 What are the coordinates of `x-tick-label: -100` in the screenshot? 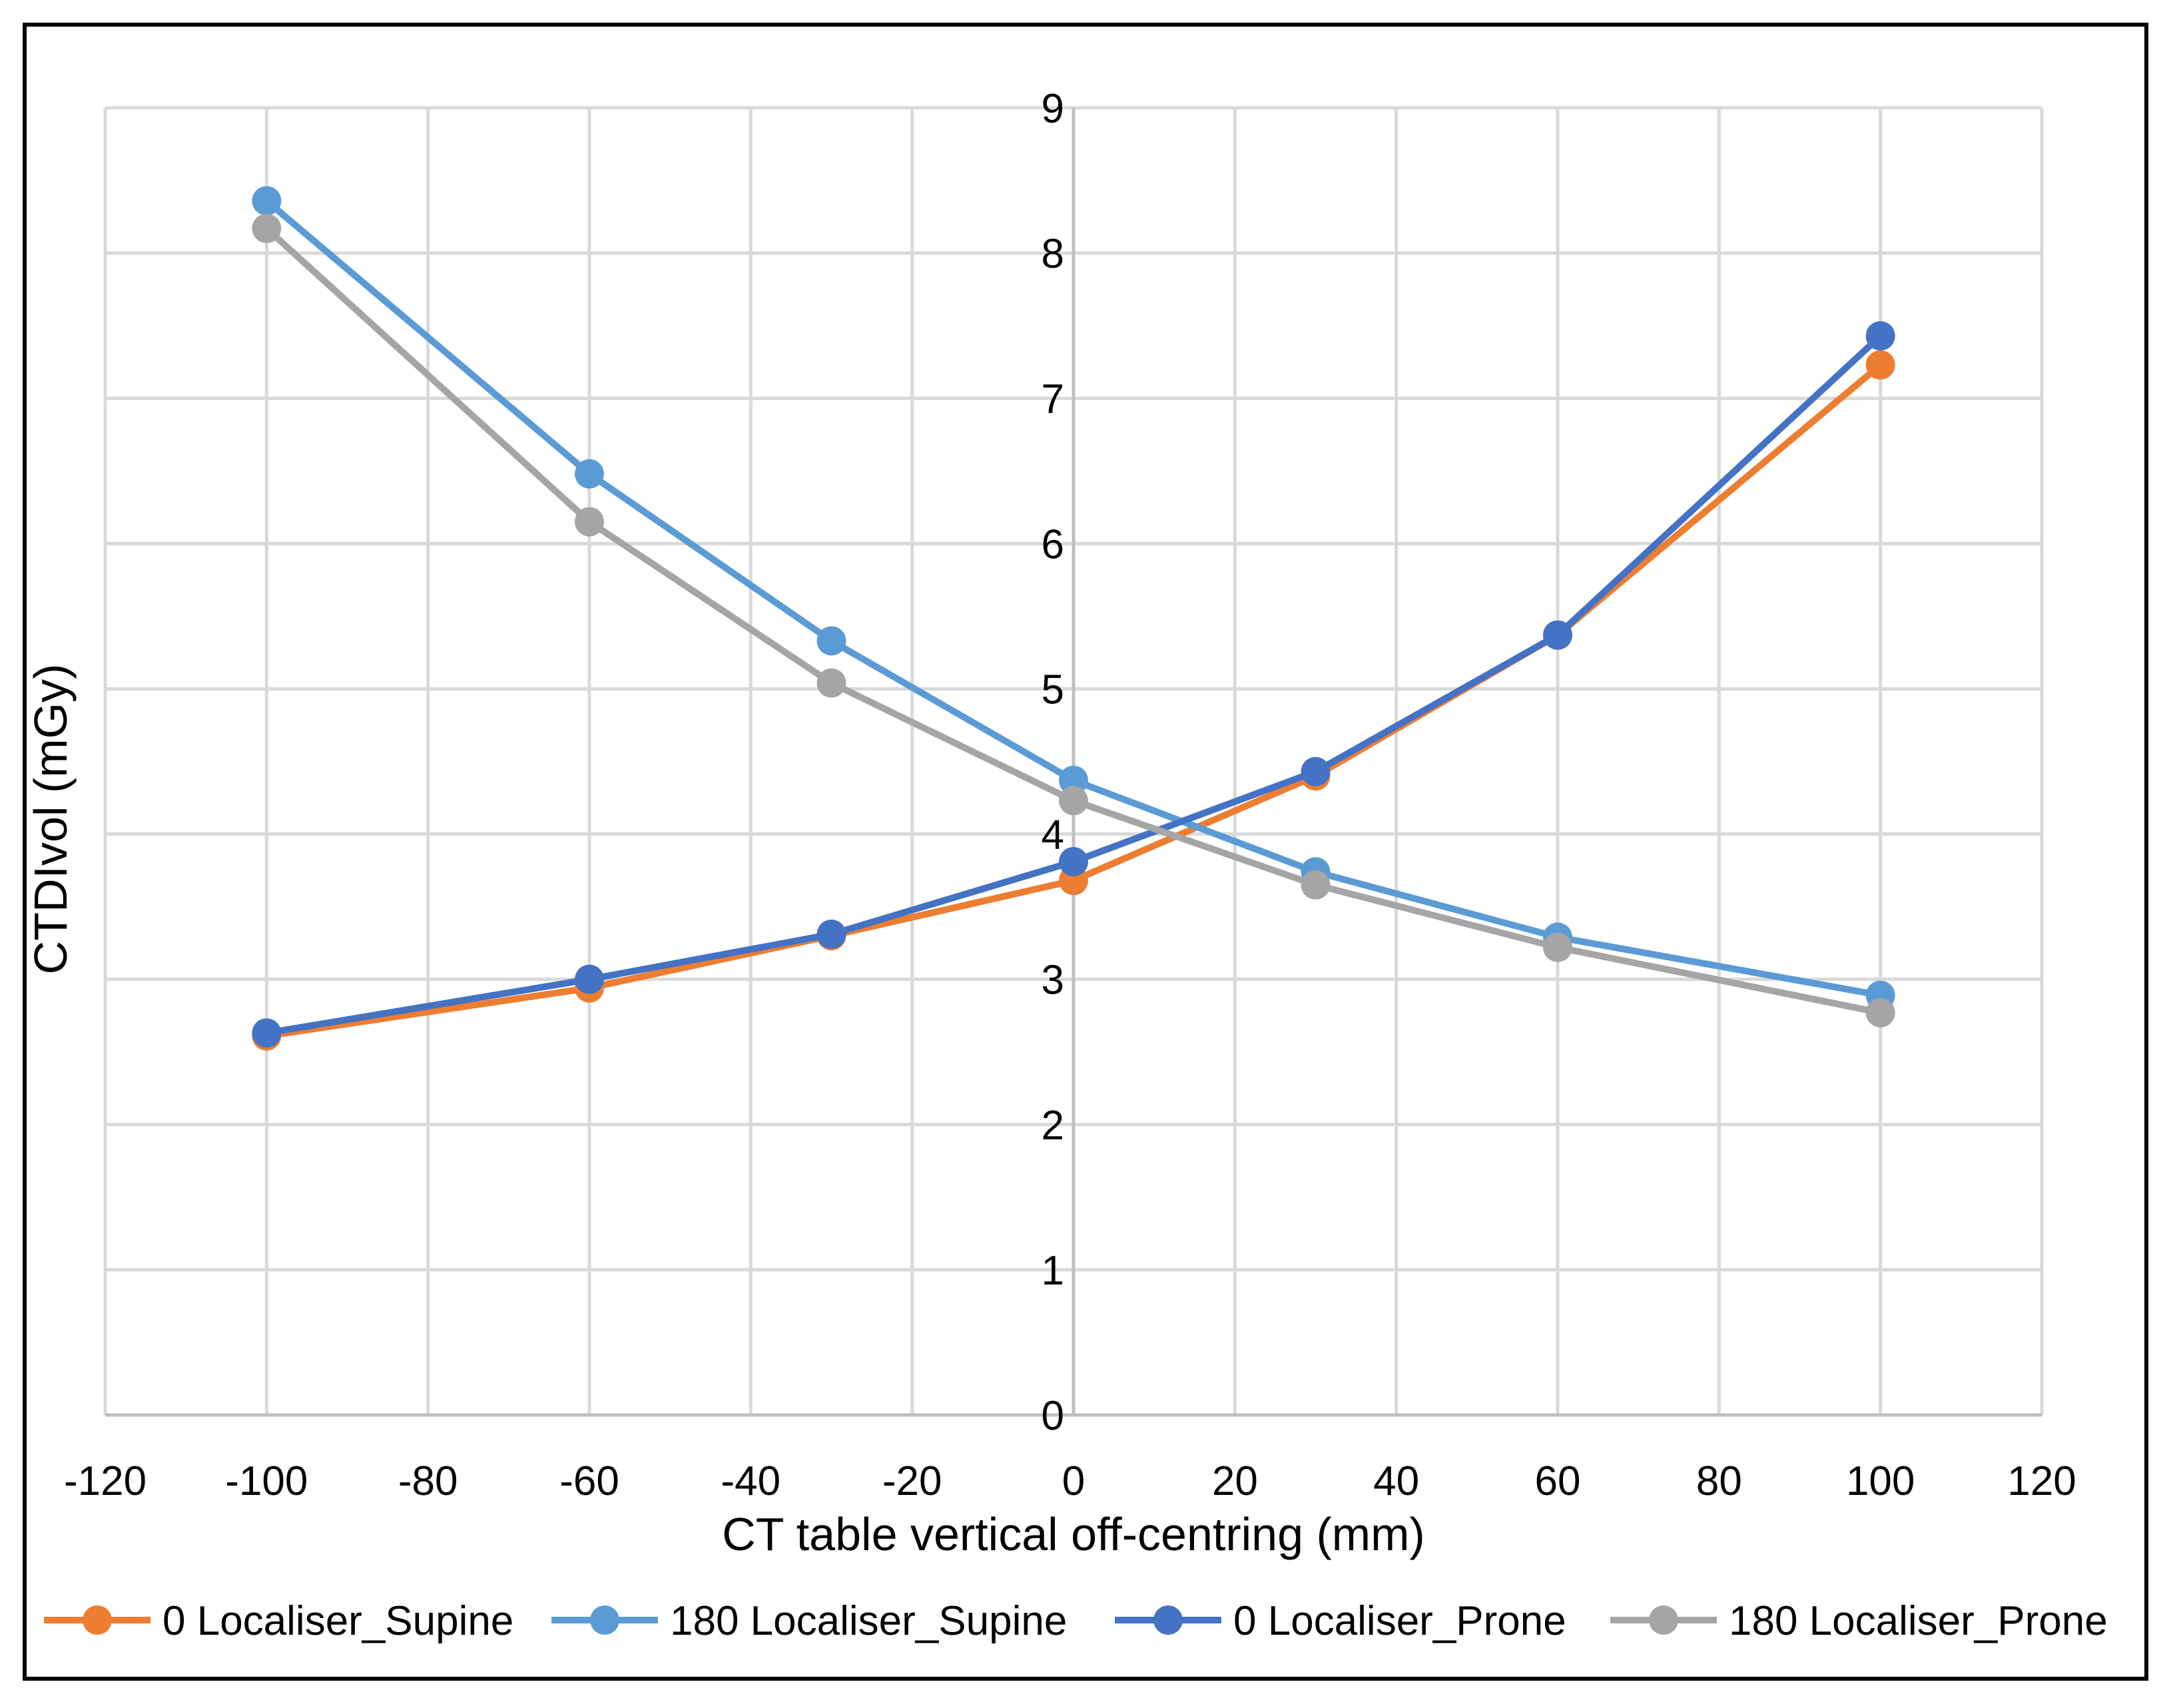 It's located at (266, 1481).